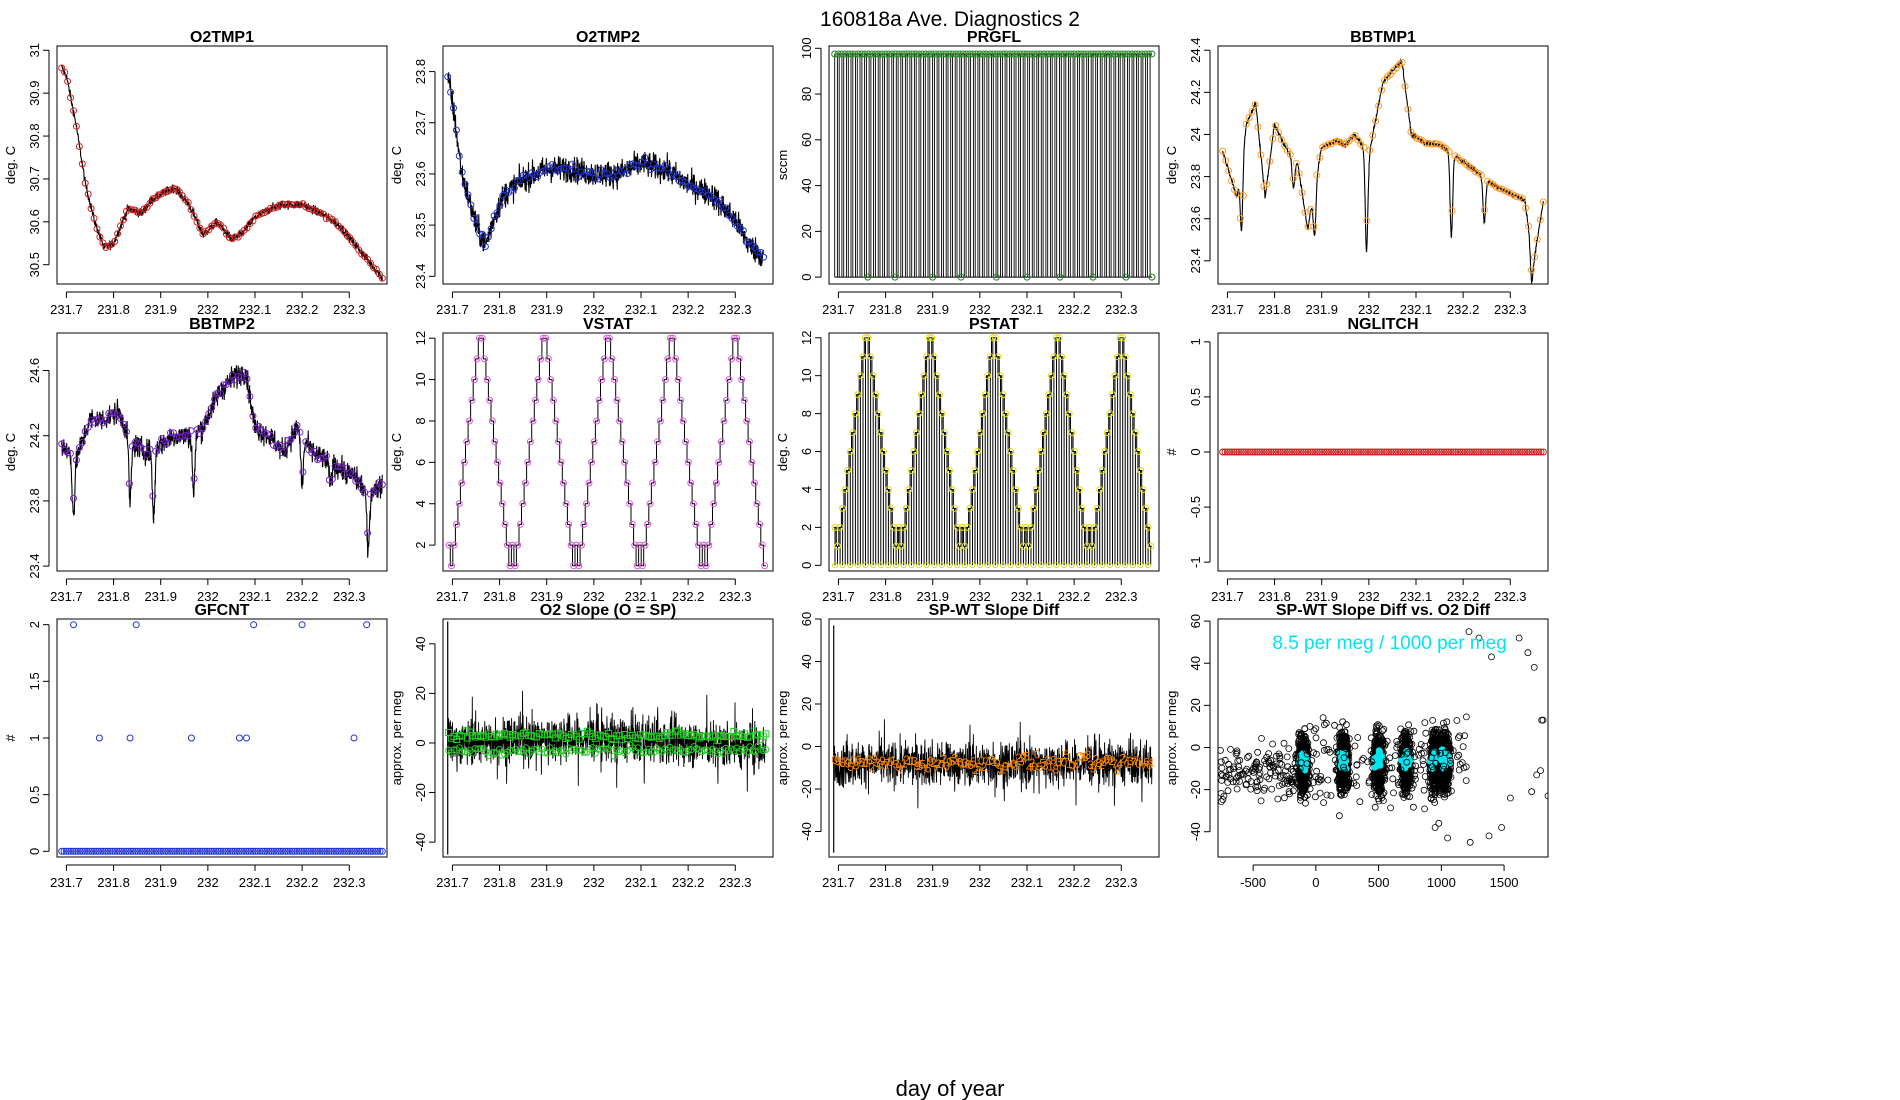  I want to click on y-tick-label: 0, so click(1195, 747).